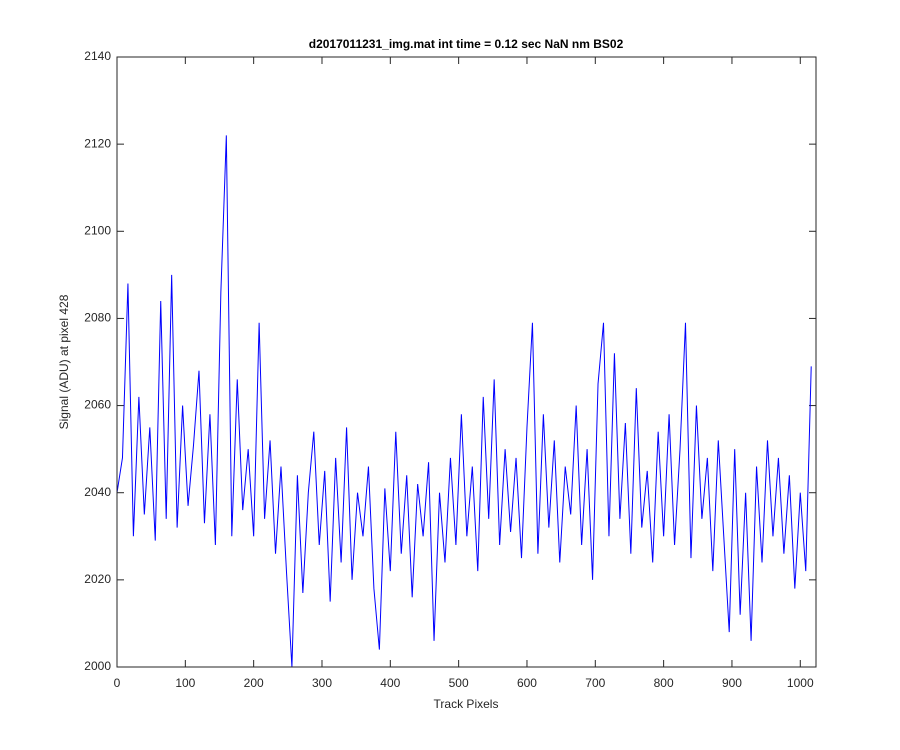  Describe the element at coordinates (527, 683) in the screenshot. I see `x-tick-label: 600` at that location.